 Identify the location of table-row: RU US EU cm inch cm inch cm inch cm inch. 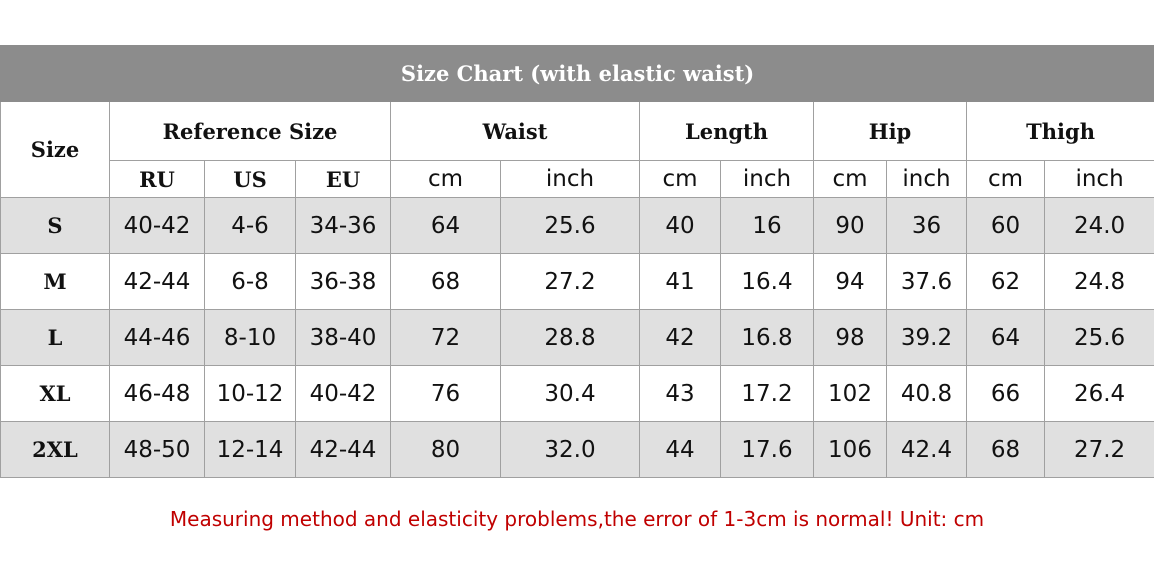
(577, 179).